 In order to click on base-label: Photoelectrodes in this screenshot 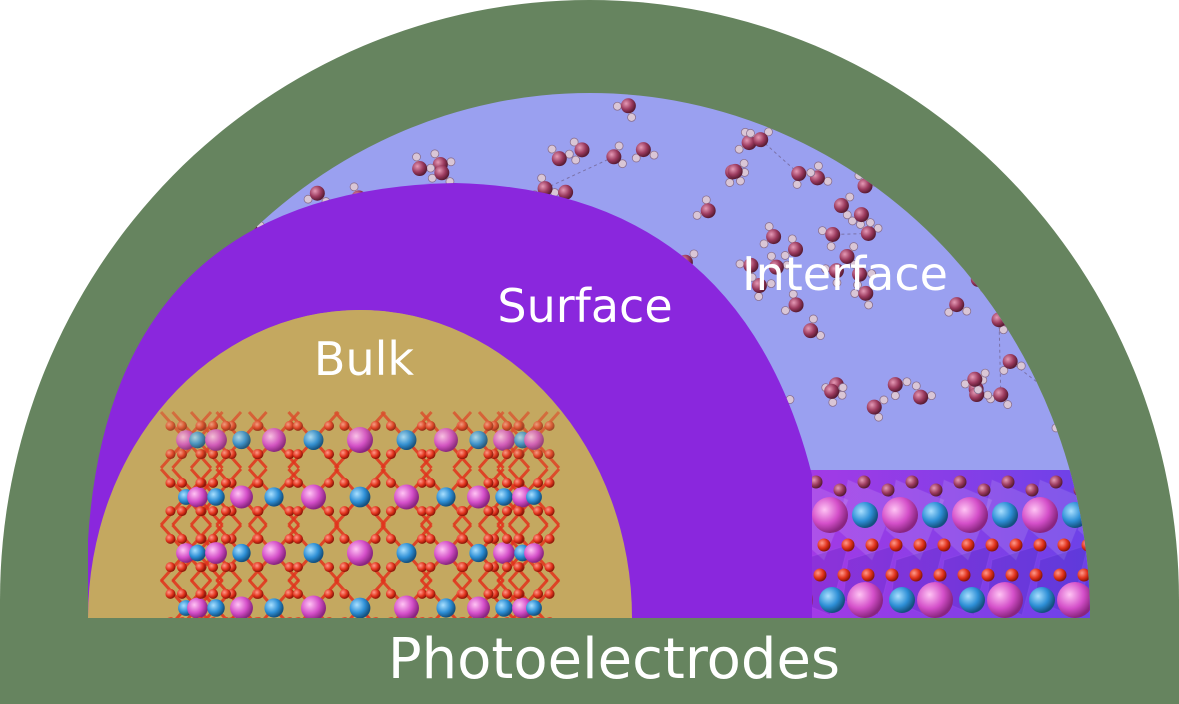, I will do `click(614, 659)`.